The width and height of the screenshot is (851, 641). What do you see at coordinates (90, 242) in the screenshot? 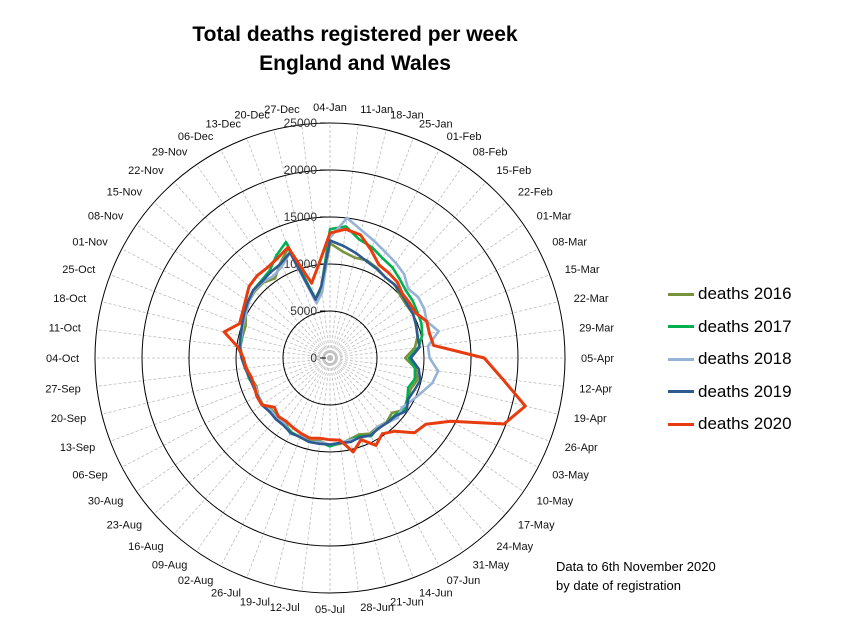
I see `category-label: 01-Nov` at bounding box center [90, 242].